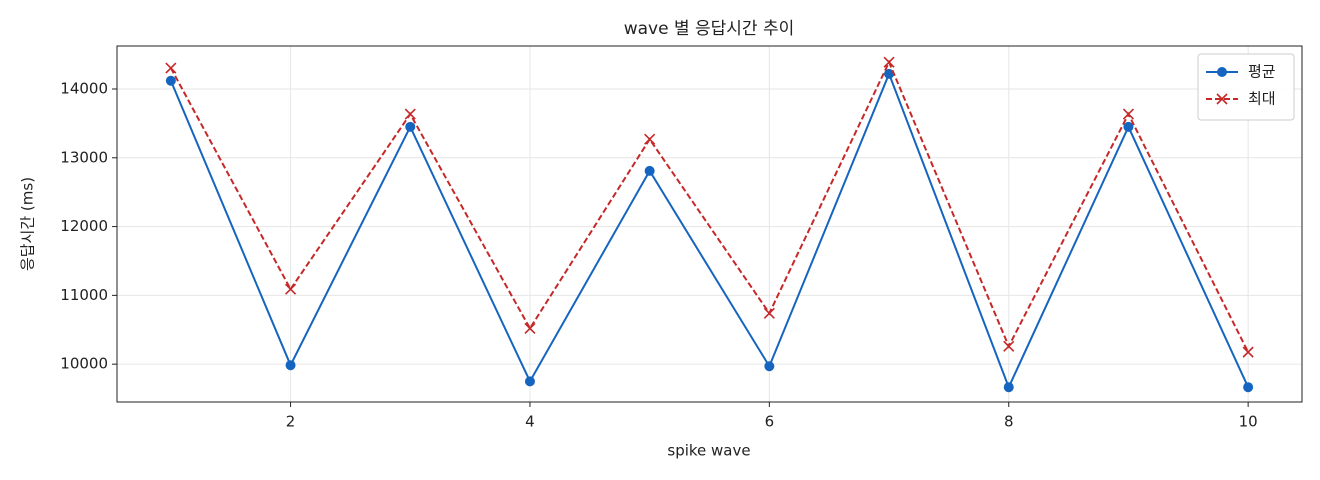  Describe the element at coordinates (84, 295) in the screenshot. I see `y-tick-label: 11000` at that location.